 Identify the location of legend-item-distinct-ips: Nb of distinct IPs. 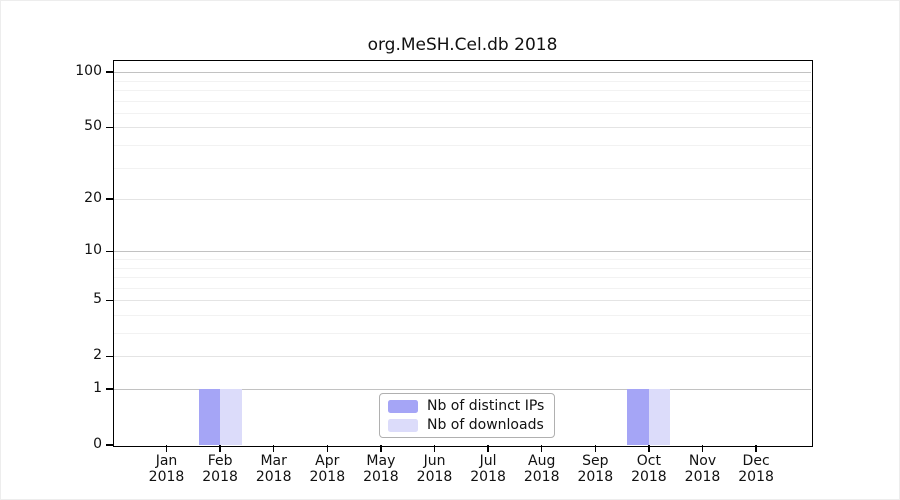
(467, 406).